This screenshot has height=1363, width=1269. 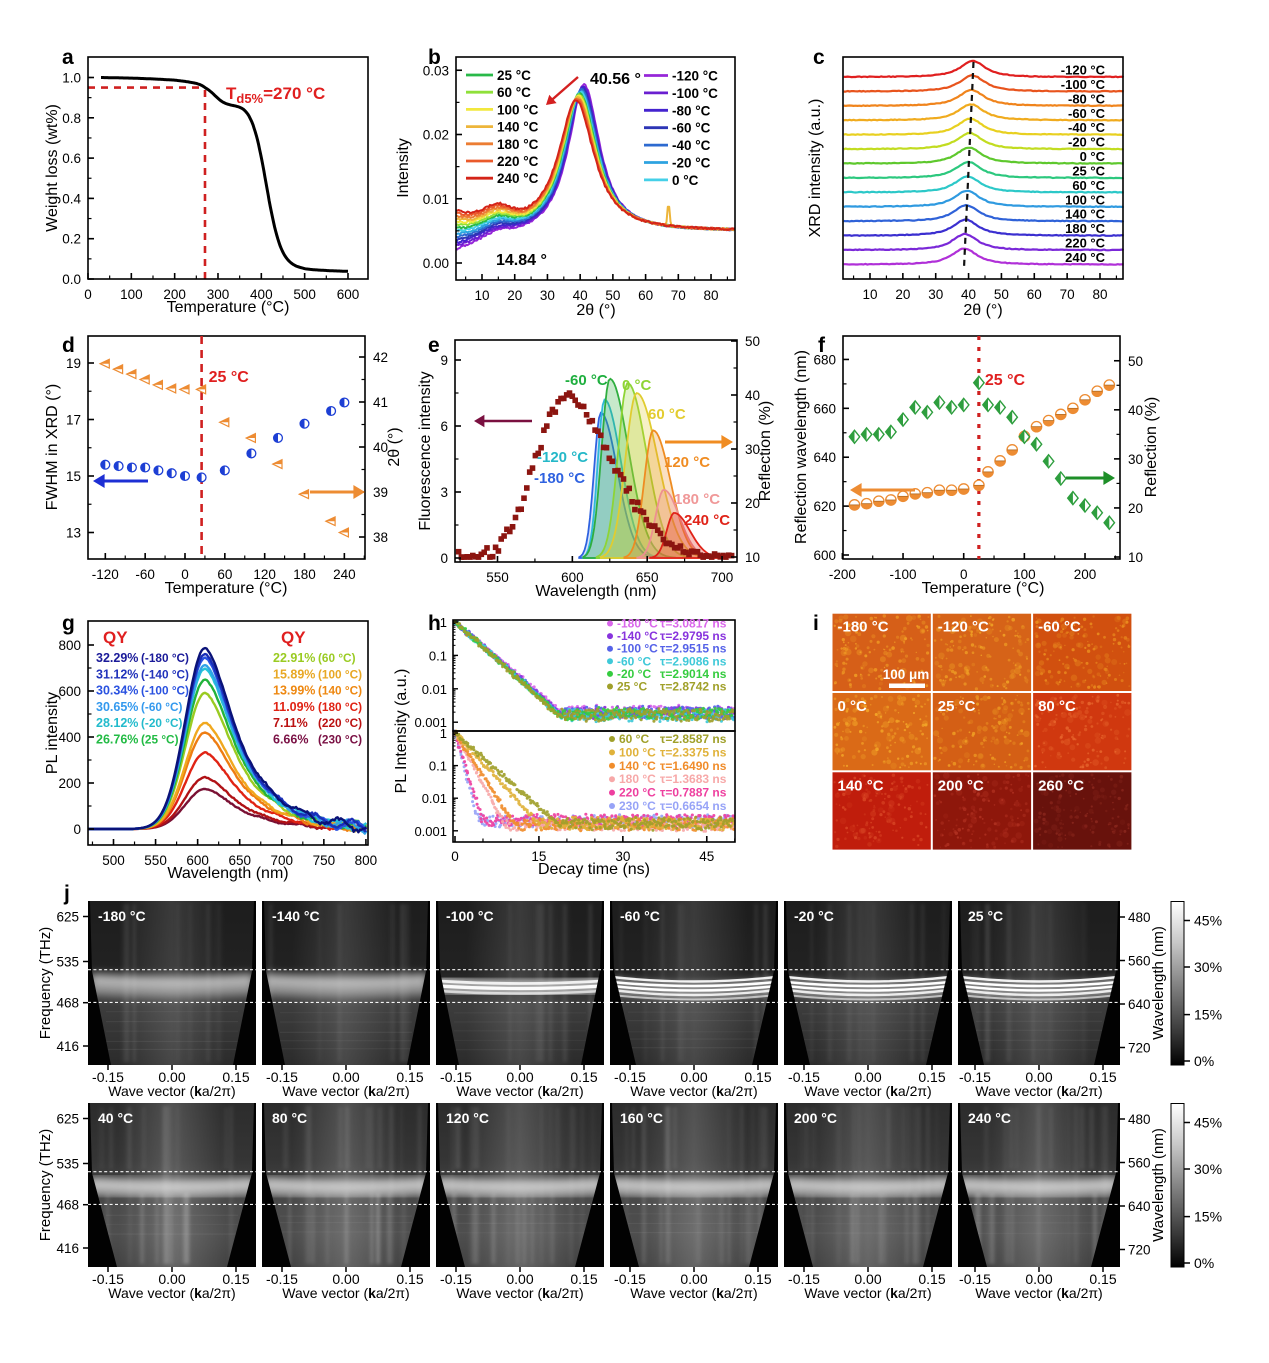 I want to click on svg-text: 13, so click(x=73, y=533).